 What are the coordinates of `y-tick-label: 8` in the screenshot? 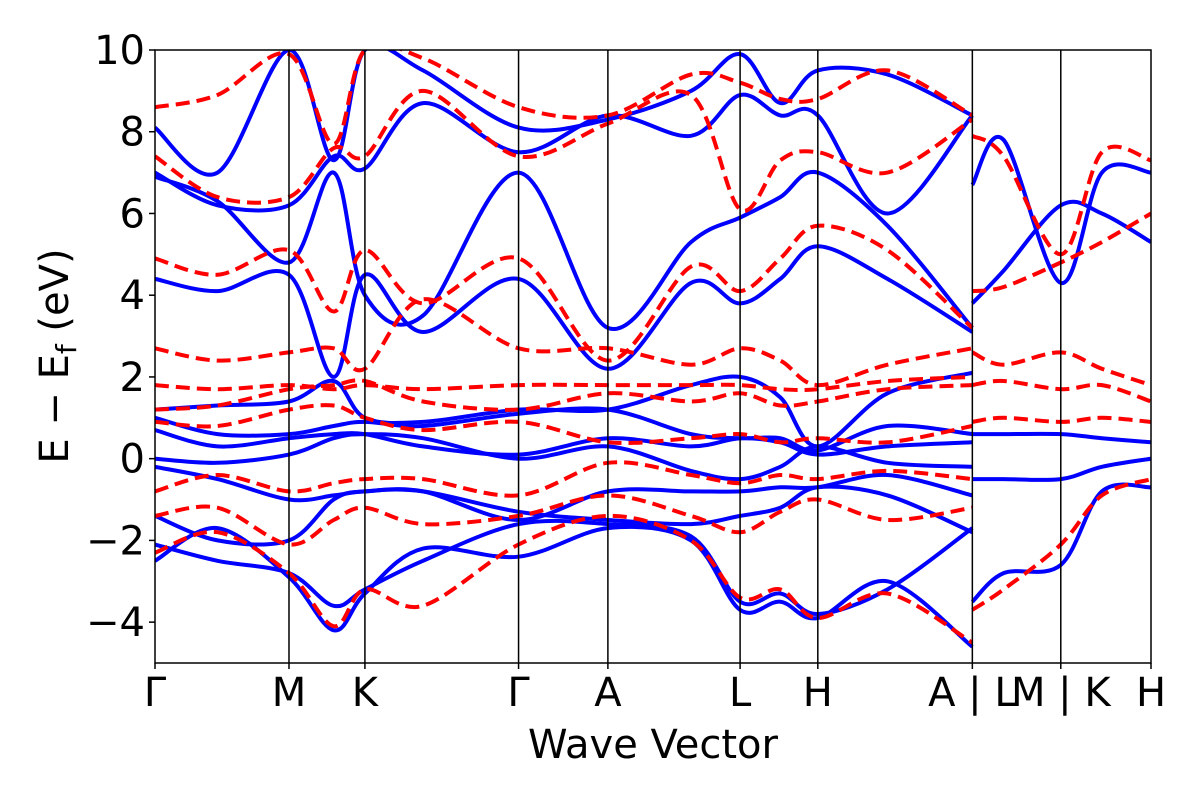 It's located at (132, 133).